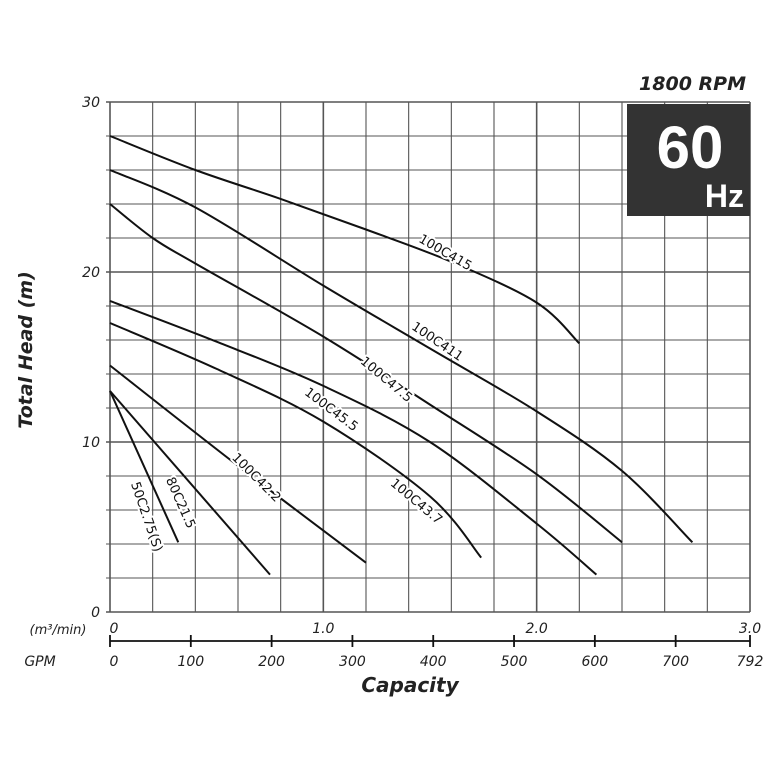 This screenshot has width=768, height=768. I want to click on x-tick-label: 3.0, so click(750, 629).